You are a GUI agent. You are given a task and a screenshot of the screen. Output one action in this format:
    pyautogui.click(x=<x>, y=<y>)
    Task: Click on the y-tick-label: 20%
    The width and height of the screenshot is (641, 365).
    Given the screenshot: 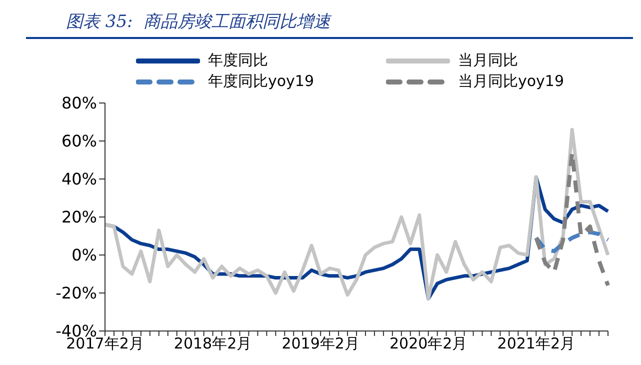 What is the action you would take?
    pyautogui.click(x=79, y=217)
    